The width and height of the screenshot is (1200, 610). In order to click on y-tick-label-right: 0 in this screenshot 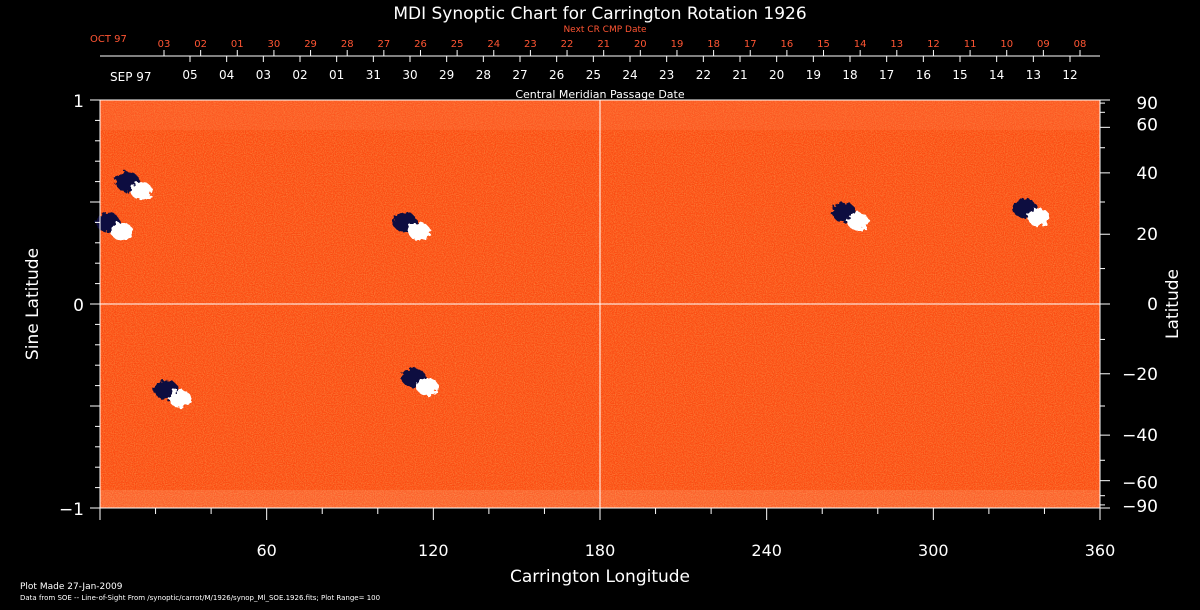, I will do `click(1152, 305)`.